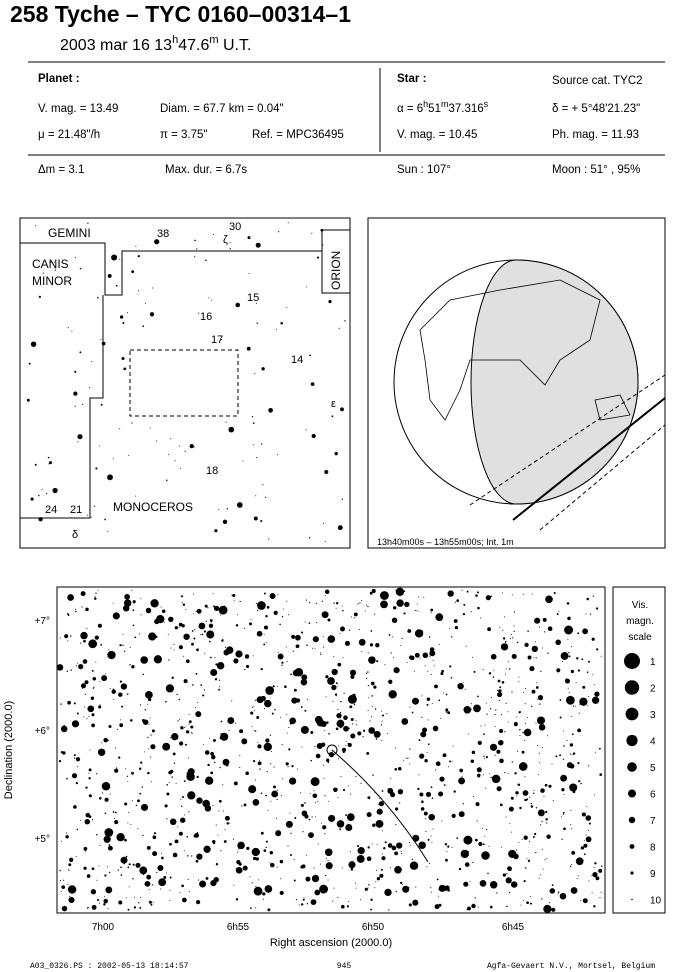 The width and height of the screenshot is (680, 972). I want to click on star-label: ζ, so click(225, 240).